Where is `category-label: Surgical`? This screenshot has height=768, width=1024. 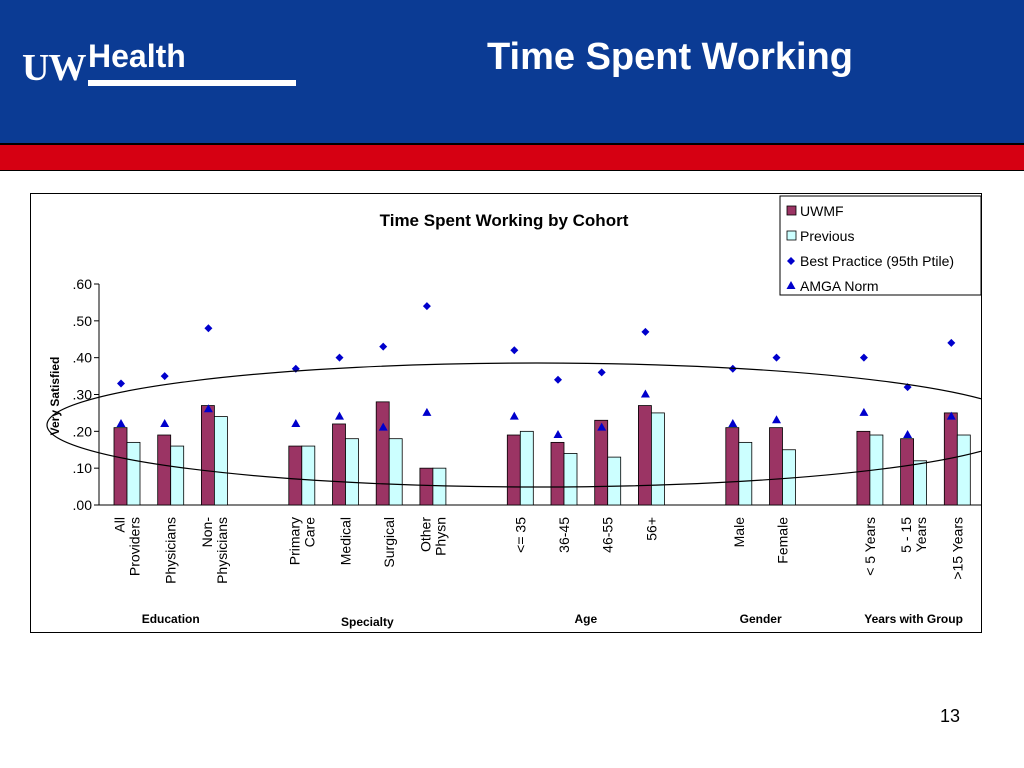
category-label: Surgical is located at coordinates (389, 542).